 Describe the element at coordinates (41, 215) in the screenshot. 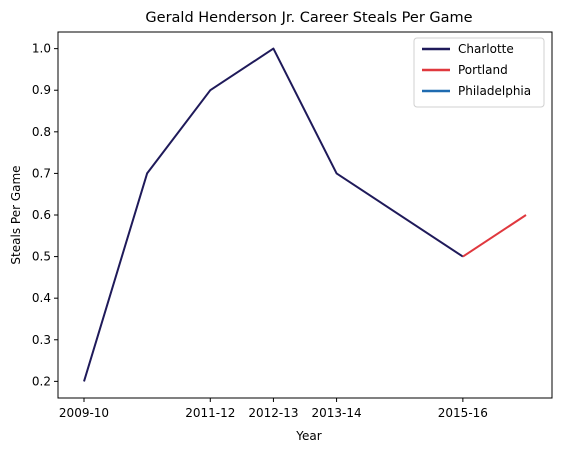

I see `y-tick-label: 0.6` at that location.